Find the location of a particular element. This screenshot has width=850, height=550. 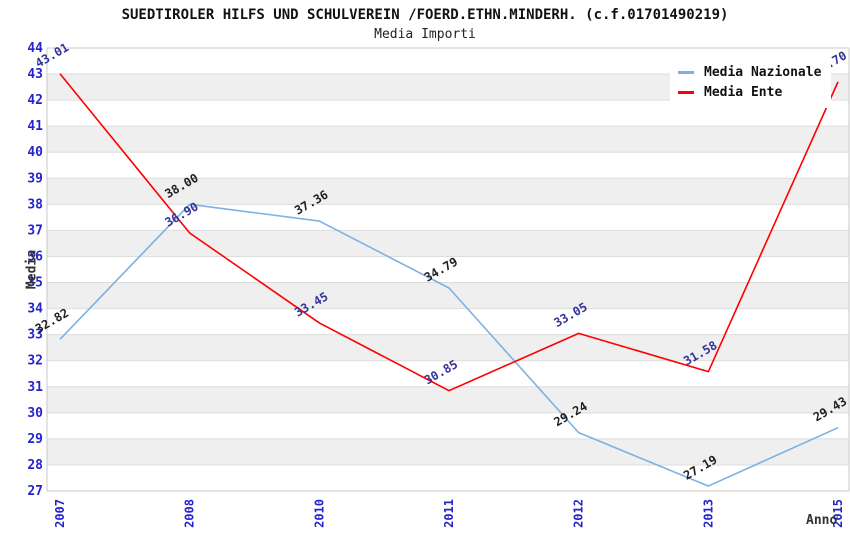

y-tick-label: 29 is located at coordinates (35, 439).